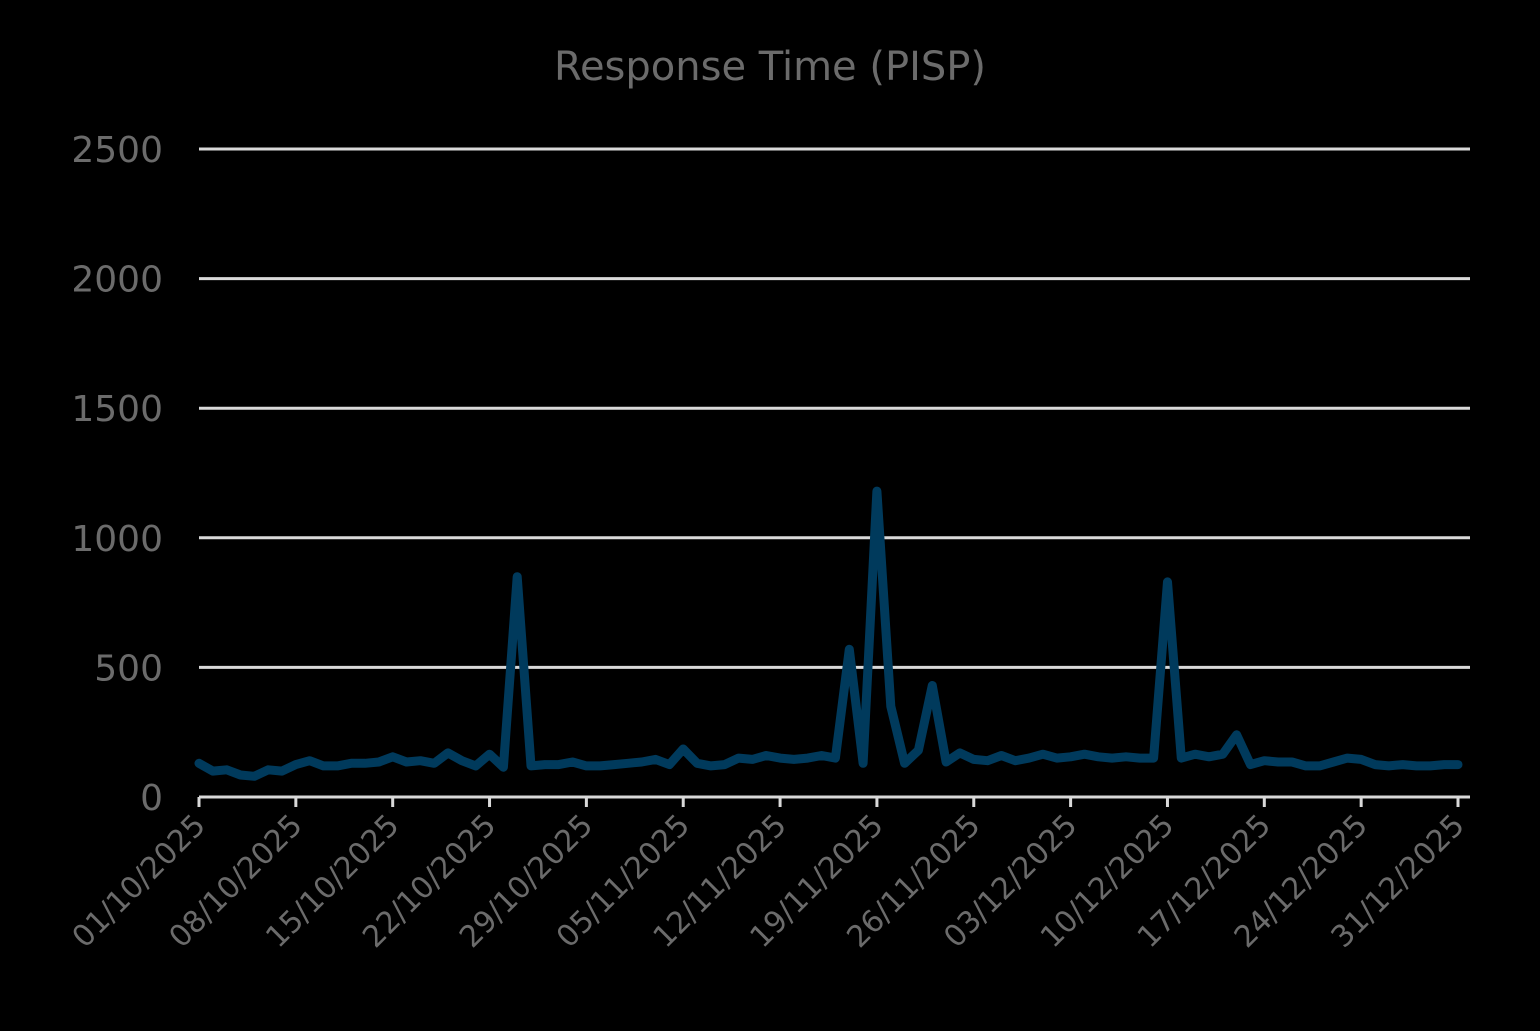  I want to click on chart-title: Response Time (PISP), so click(770, 67).